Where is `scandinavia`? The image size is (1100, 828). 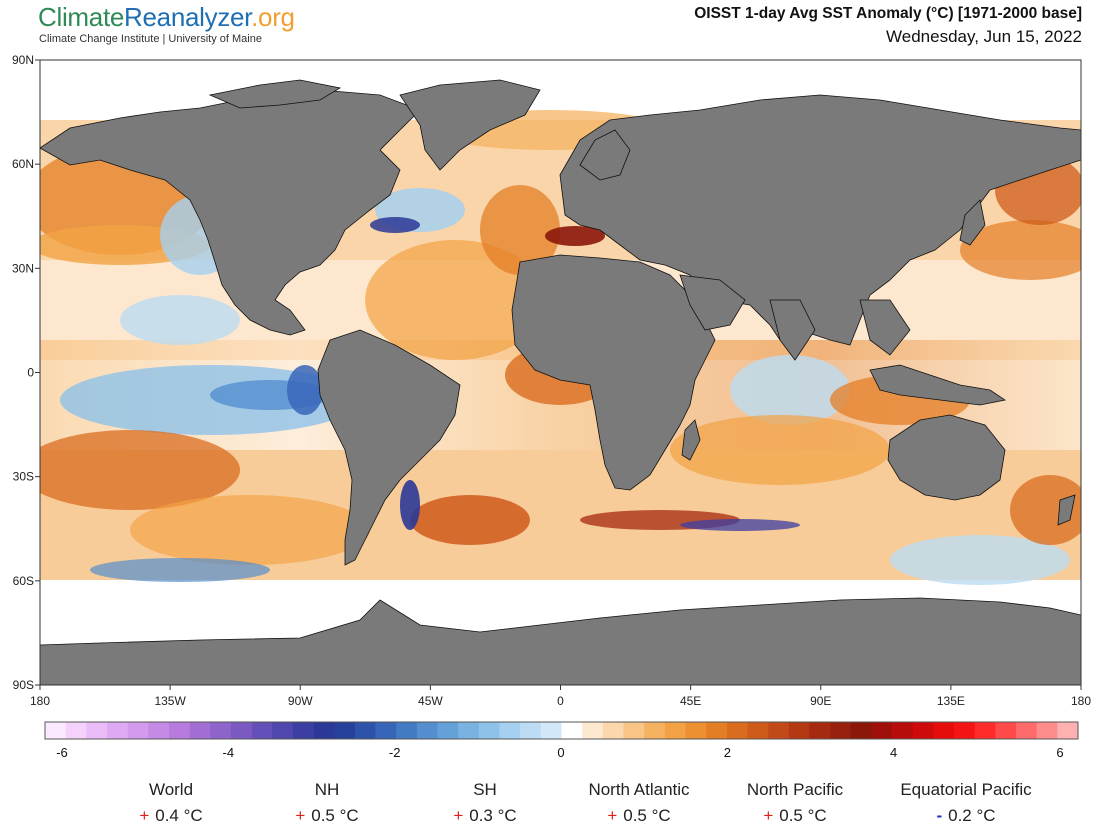
scandinavia is located at coordinates (605, 155).